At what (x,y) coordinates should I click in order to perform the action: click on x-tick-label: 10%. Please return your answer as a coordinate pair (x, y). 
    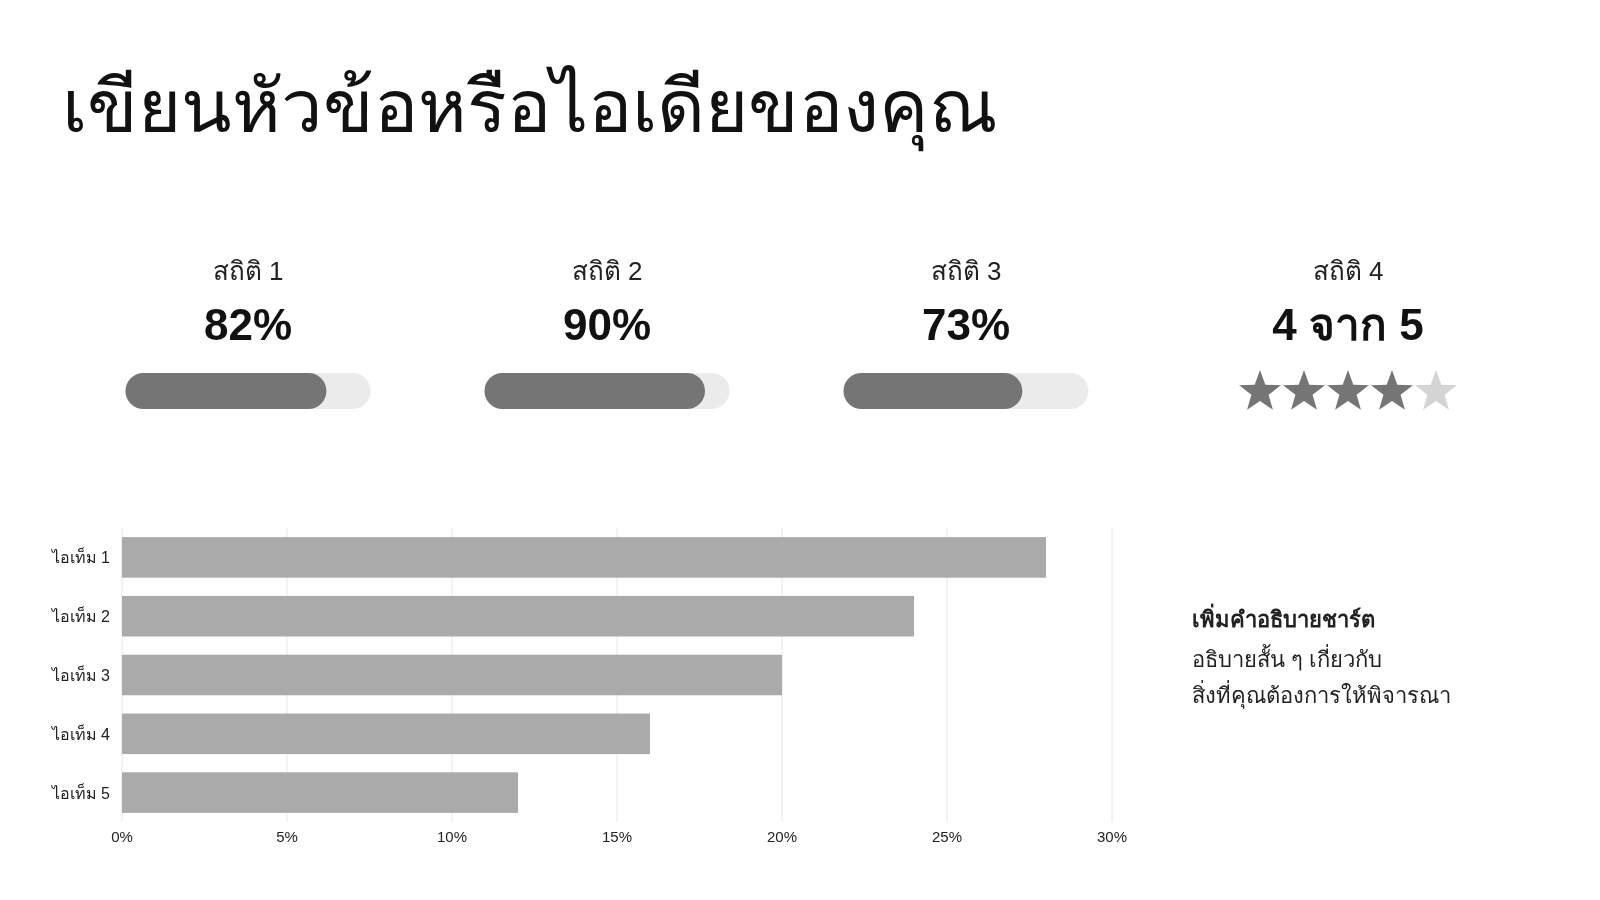
    Looking at the image, I should click on (452, 836).